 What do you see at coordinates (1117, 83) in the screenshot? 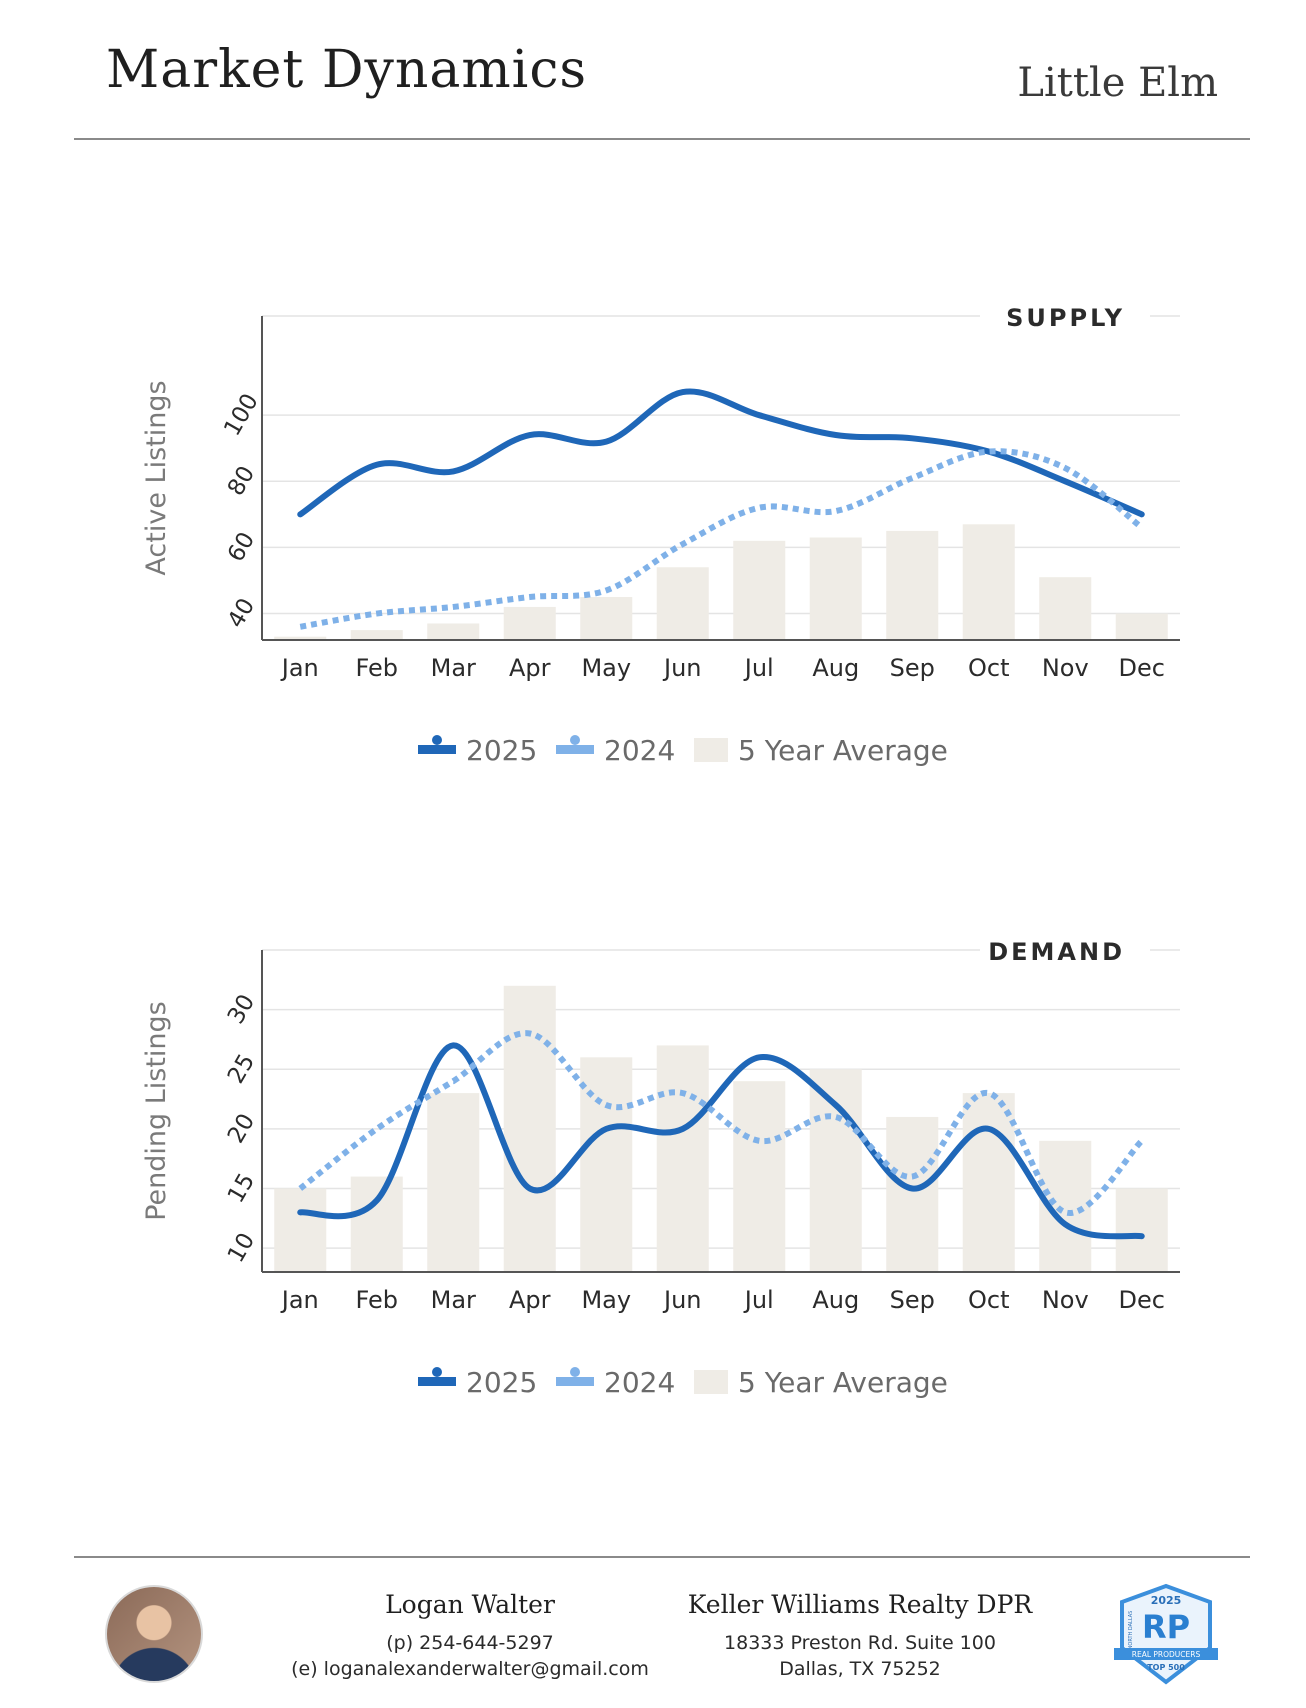
I see `city-name: Little Elm` at bounding box center [1117, 83].